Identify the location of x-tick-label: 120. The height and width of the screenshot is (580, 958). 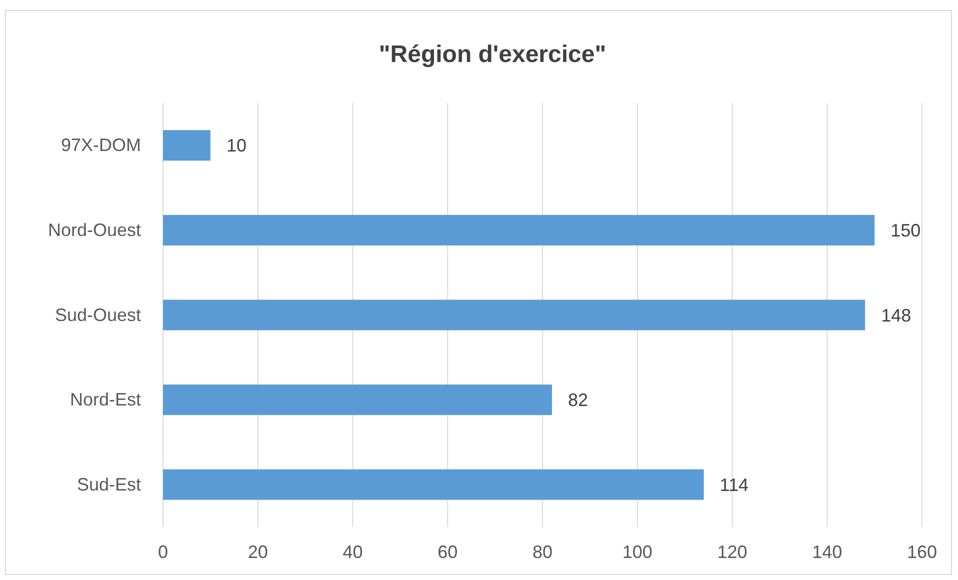
(732, 552).